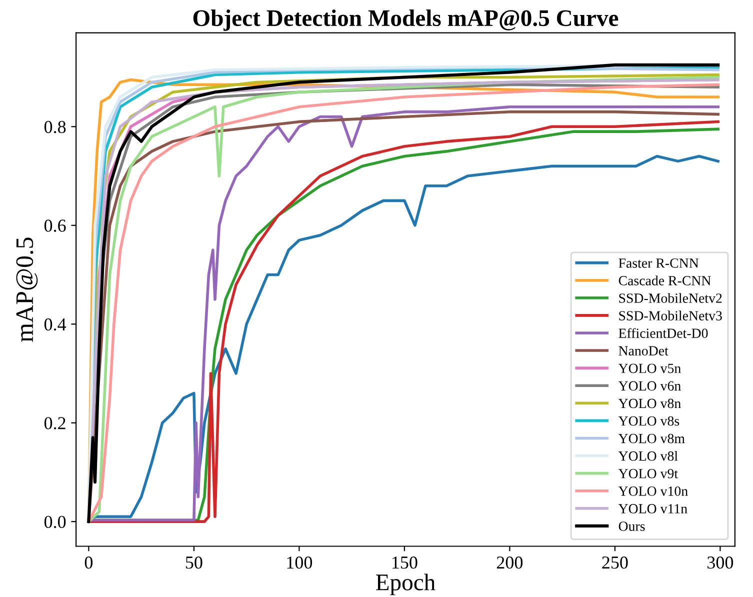 This screenshot has height=597, width=753. I want to click on y-tick-label: 0.2, so click(55, 423).